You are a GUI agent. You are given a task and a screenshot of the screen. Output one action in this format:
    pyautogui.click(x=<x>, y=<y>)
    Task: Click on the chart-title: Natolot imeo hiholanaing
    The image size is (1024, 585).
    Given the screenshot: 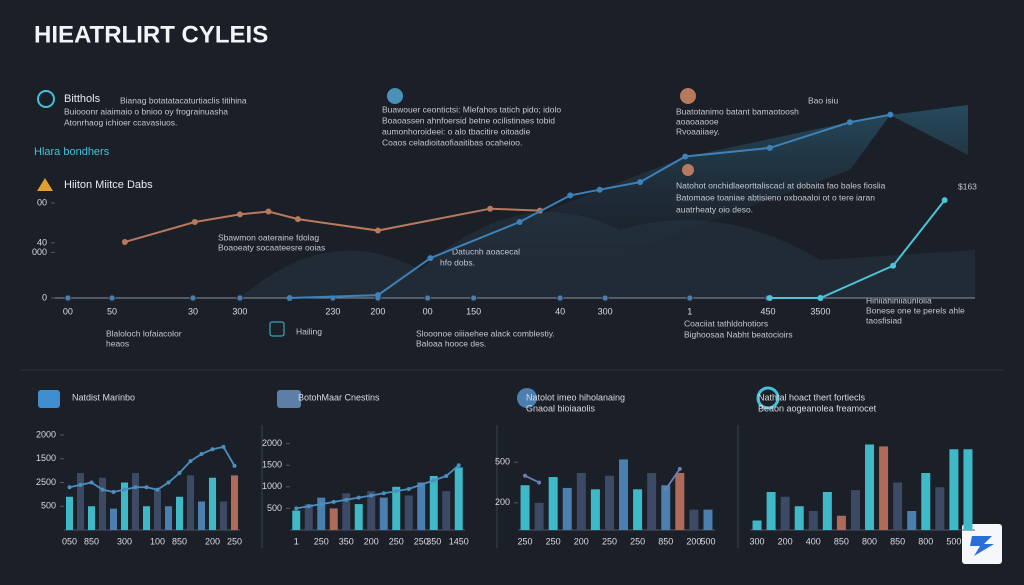 What is the action you would take?
    pyautogui.click(x=575, y=397)
    